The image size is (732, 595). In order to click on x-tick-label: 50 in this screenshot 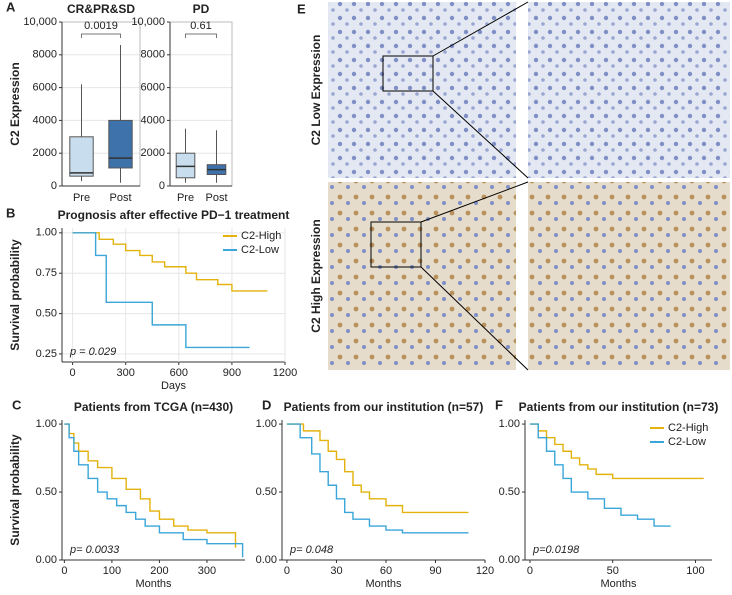, I will do `click(613, 571)`.